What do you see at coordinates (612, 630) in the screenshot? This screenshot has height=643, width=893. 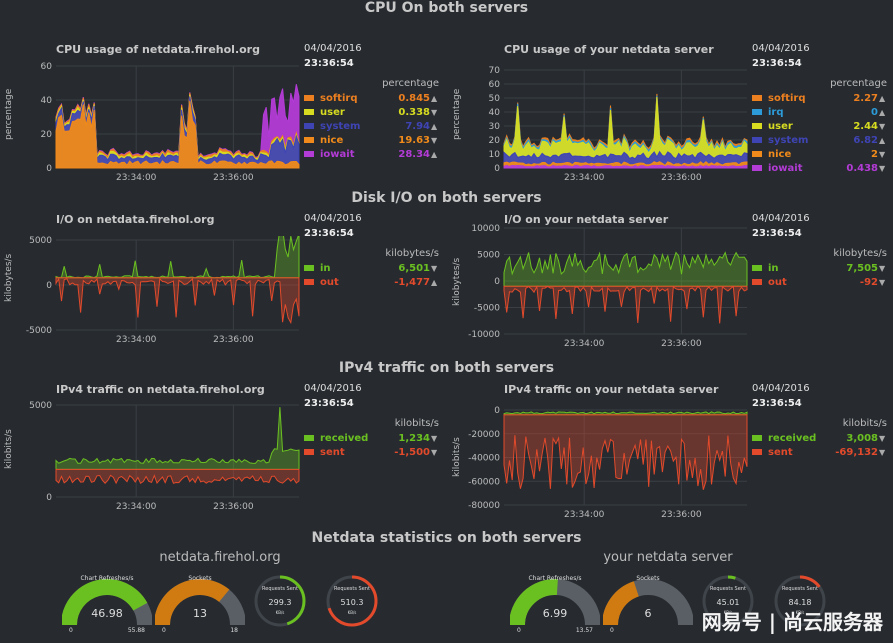 I see `gauge-min: 0` at bounding box center [612, 630].